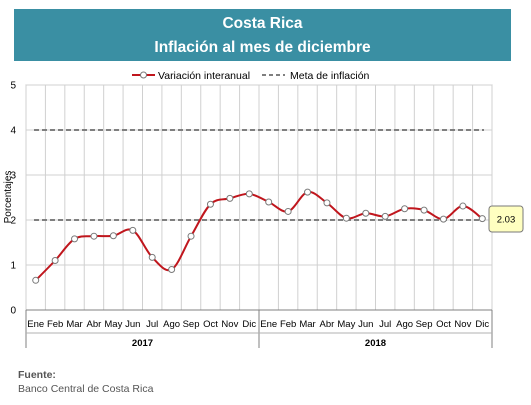 The width and height of the screenshot is (531, 405). Describe the element at coordinates (262, 47) in the screenshot. I see `chart-subtitle: Inflación al mes de diciembre` at that location.